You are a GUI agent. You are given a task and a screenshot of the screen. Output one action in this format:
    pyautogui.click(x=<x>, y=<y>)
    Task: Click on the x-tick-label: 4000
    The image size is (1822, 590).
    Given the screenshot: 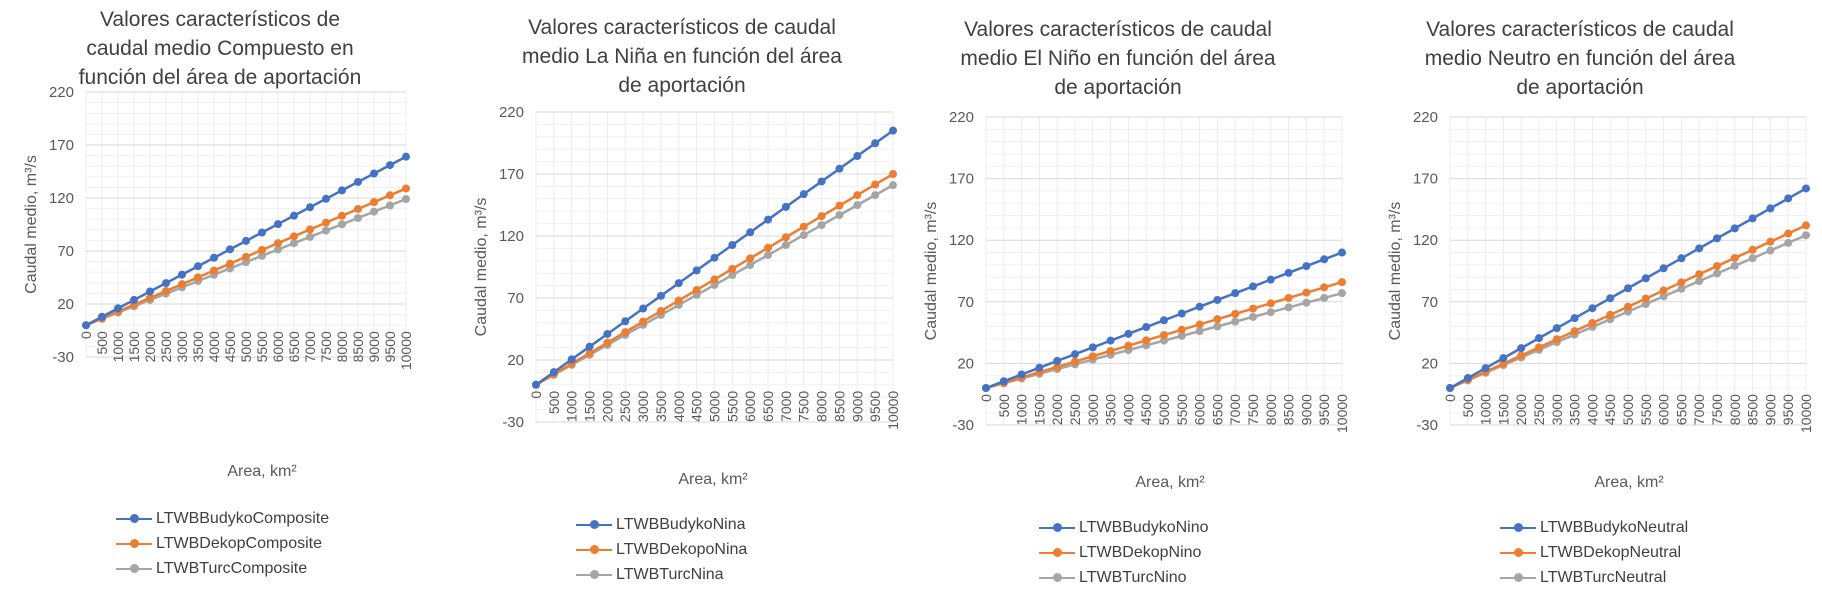 What is the action you would take?
    pyautogui.click(x=1592, y=409)
    